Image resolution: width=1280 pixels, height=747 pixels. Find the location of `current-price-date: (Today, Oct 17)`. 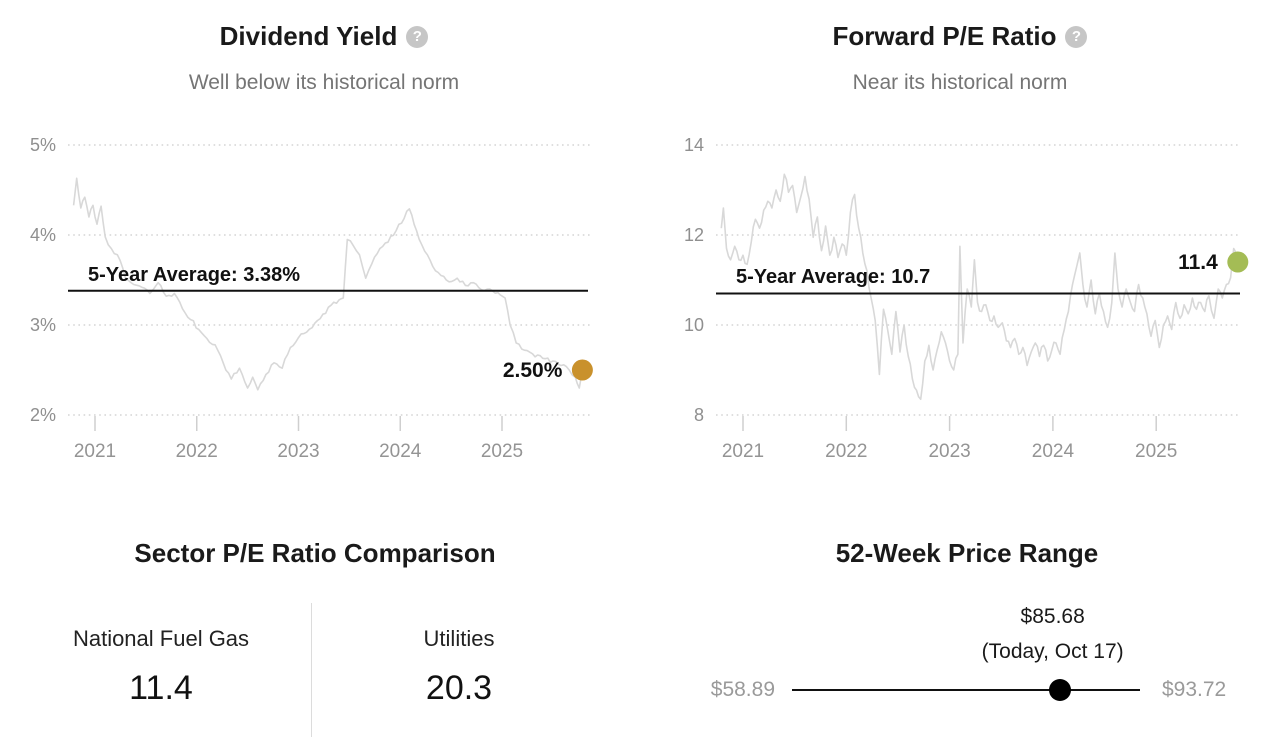

current-price-date: (Today, Oct 17) is located at coordinates (1052, 651).